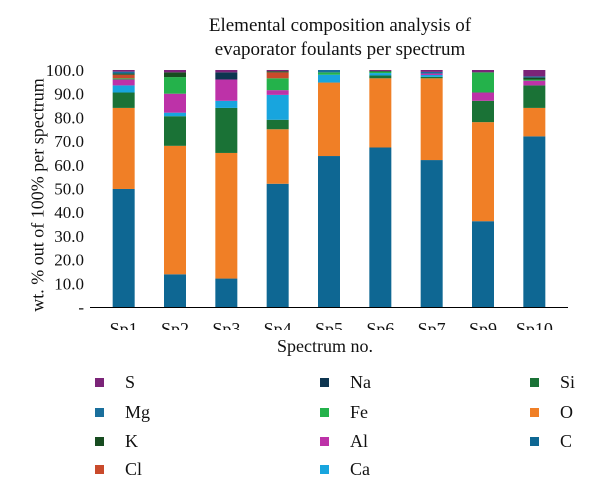  Describe the element at coordinates (123, 148) in the screenshot. I see `bar-segment-o-sp1` at that location.